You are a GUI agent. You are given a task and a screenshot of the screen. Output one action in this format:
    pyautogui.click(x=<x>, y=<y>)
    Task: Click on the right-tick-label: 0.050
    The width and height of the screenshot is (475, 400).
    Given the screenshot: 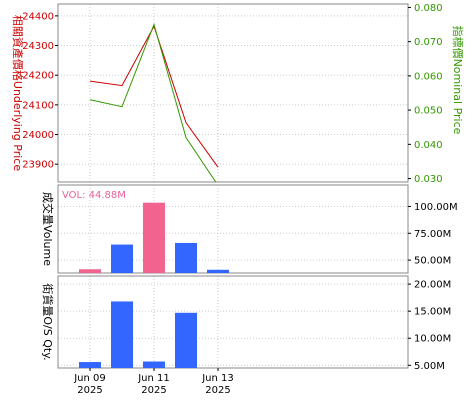 What is the action you would take?
    pyautogui.click(x=428, y=111)
    